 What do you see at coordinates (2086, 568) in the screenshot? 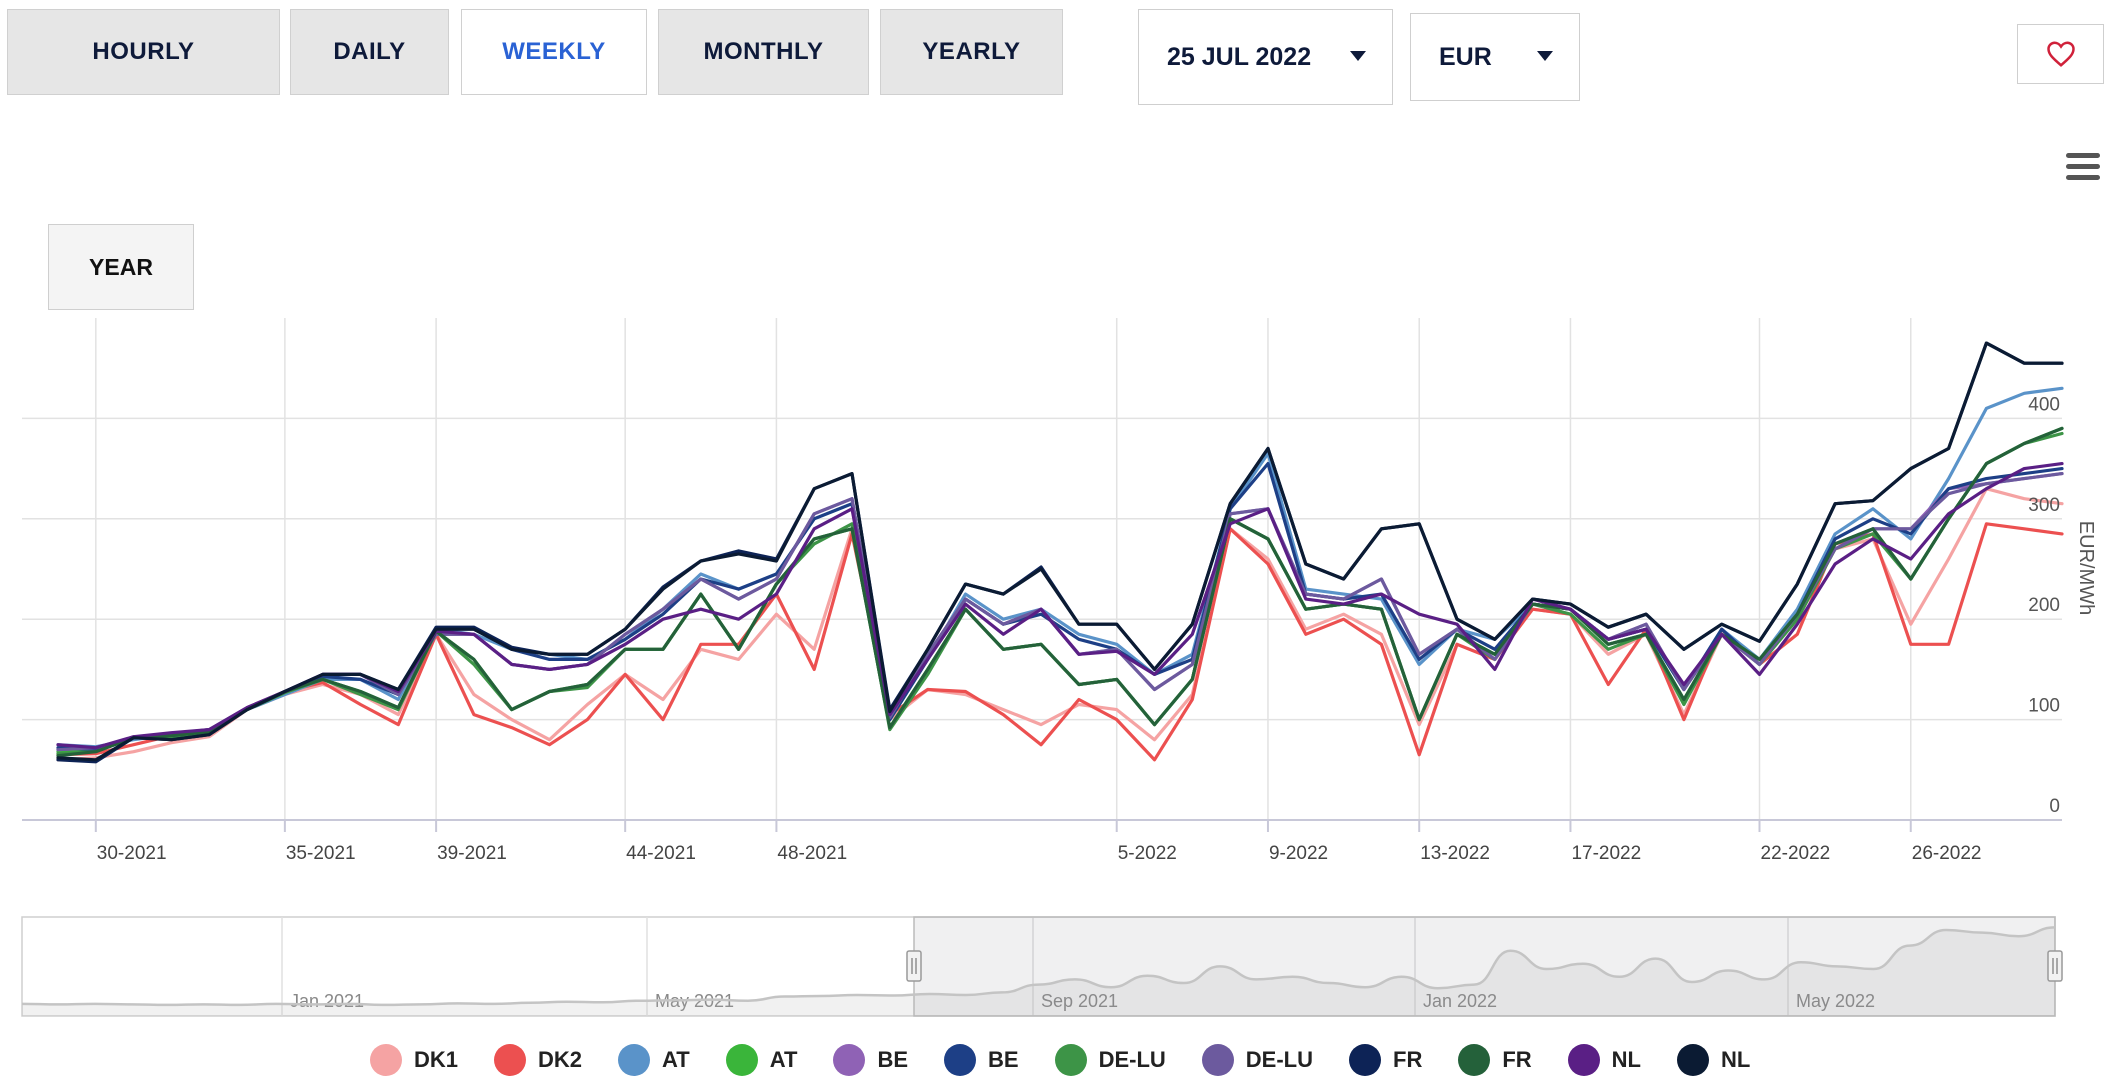
I see `y-axis-title: EUR/MWh` at bounding box center [2086, 568].